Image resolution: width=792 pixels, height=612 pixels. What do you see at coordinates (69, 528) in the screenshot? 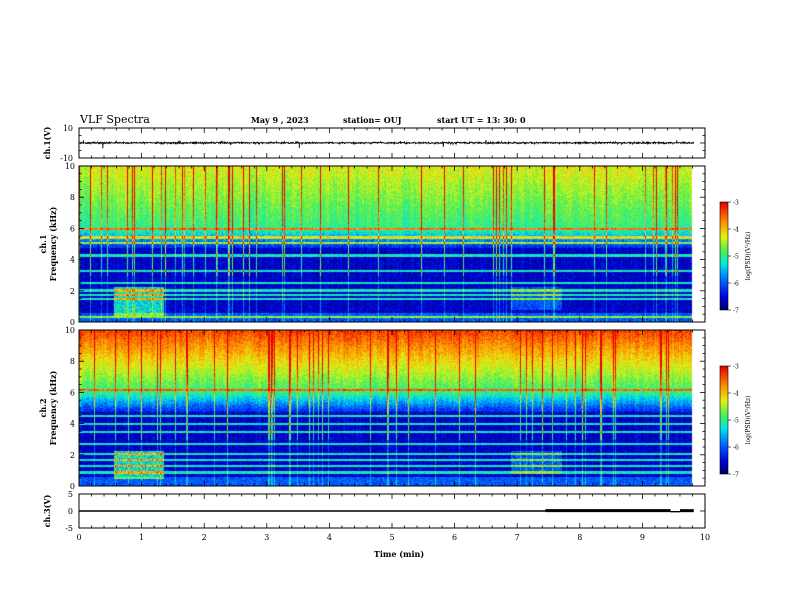
I see `ch3-ytick-bottom: -5` at bounding box center [69, 528].